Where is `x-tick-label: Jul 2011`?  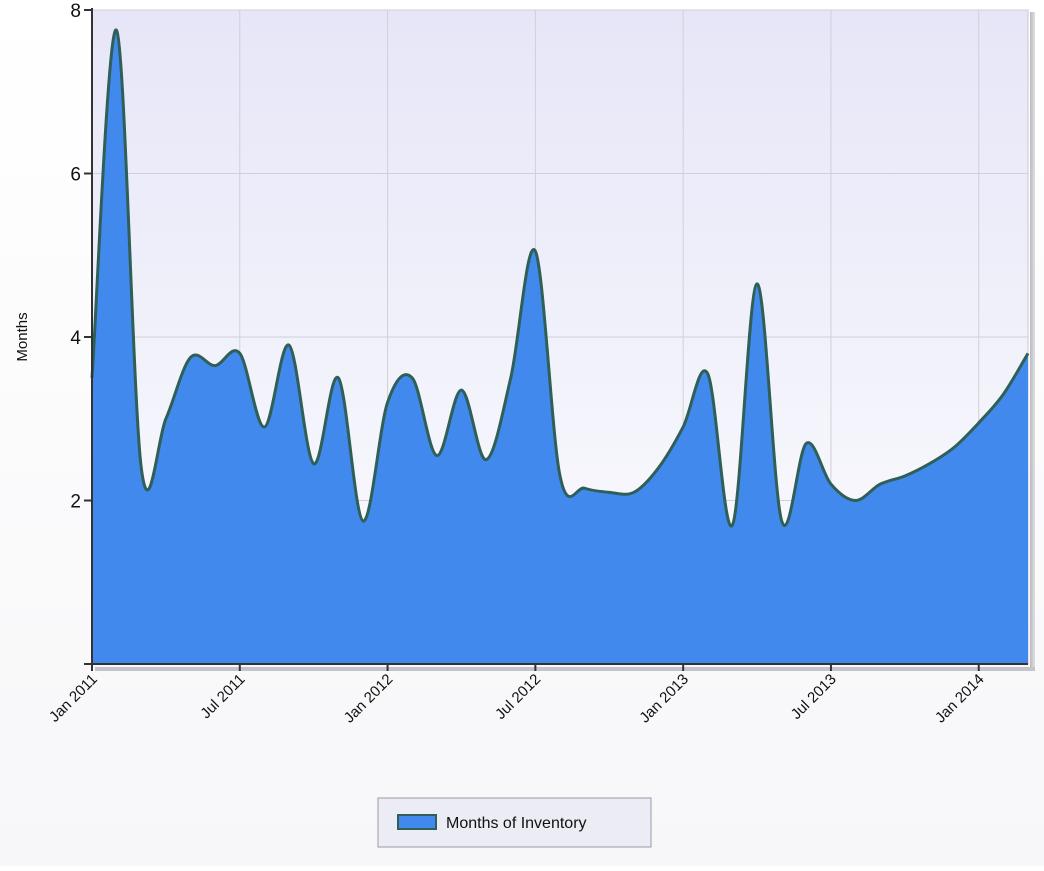 x-tick-label: Jul 2011 is located at coordinates (222, 696).